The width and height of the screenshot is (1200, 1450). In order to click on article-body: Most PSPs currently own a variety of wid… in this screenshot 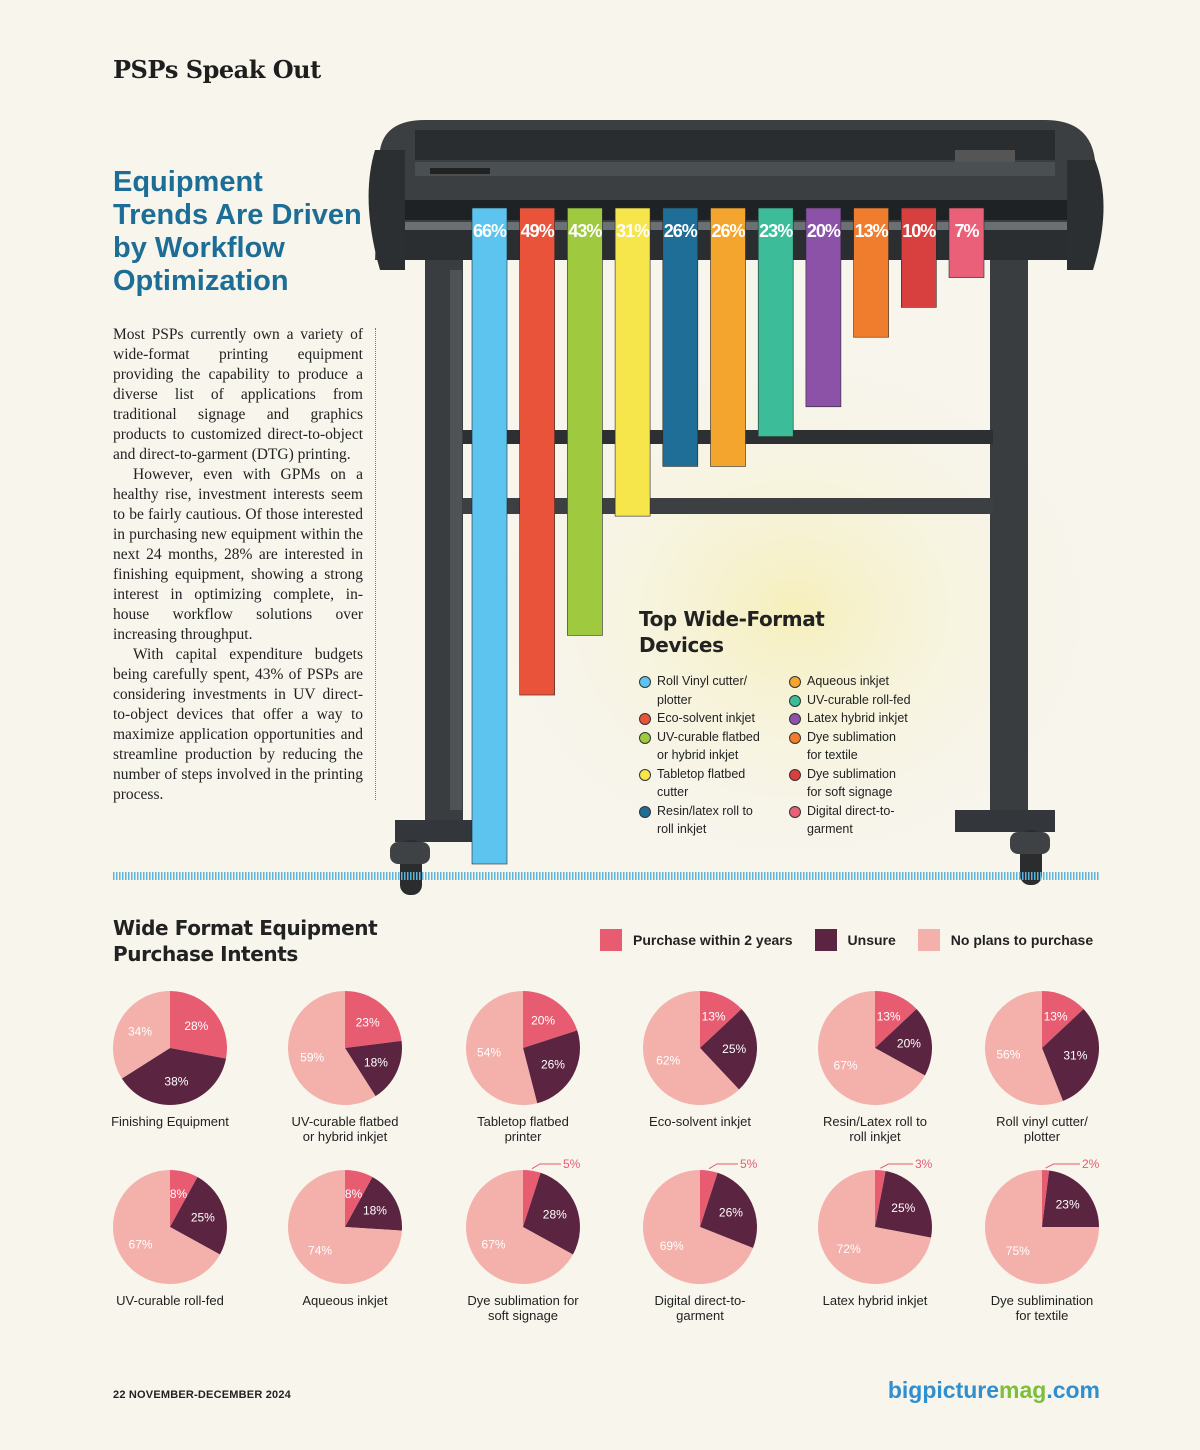, I will do `click(238, 565)`.